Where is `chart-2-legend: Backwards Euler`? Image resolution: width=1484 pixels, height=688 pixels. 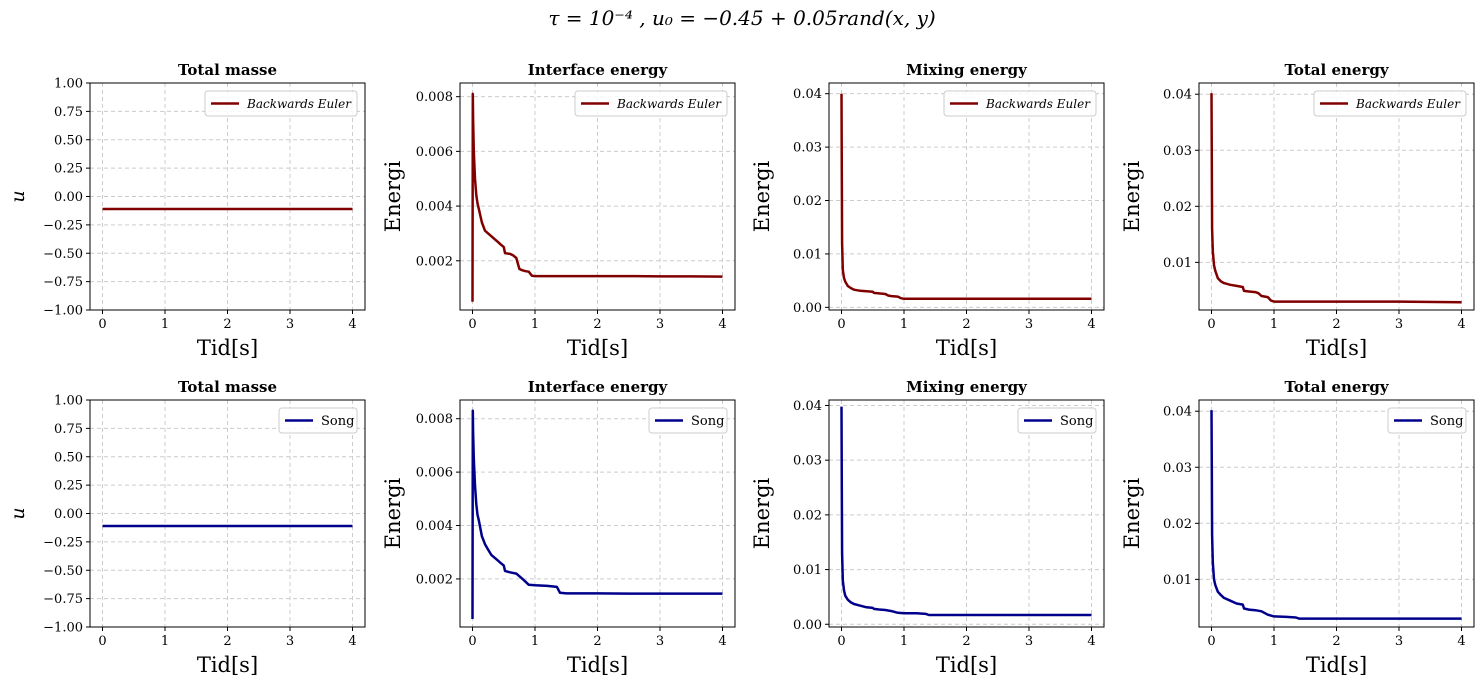 chart-2-legend: Backwards Euler is located at coordinates (651, 103).